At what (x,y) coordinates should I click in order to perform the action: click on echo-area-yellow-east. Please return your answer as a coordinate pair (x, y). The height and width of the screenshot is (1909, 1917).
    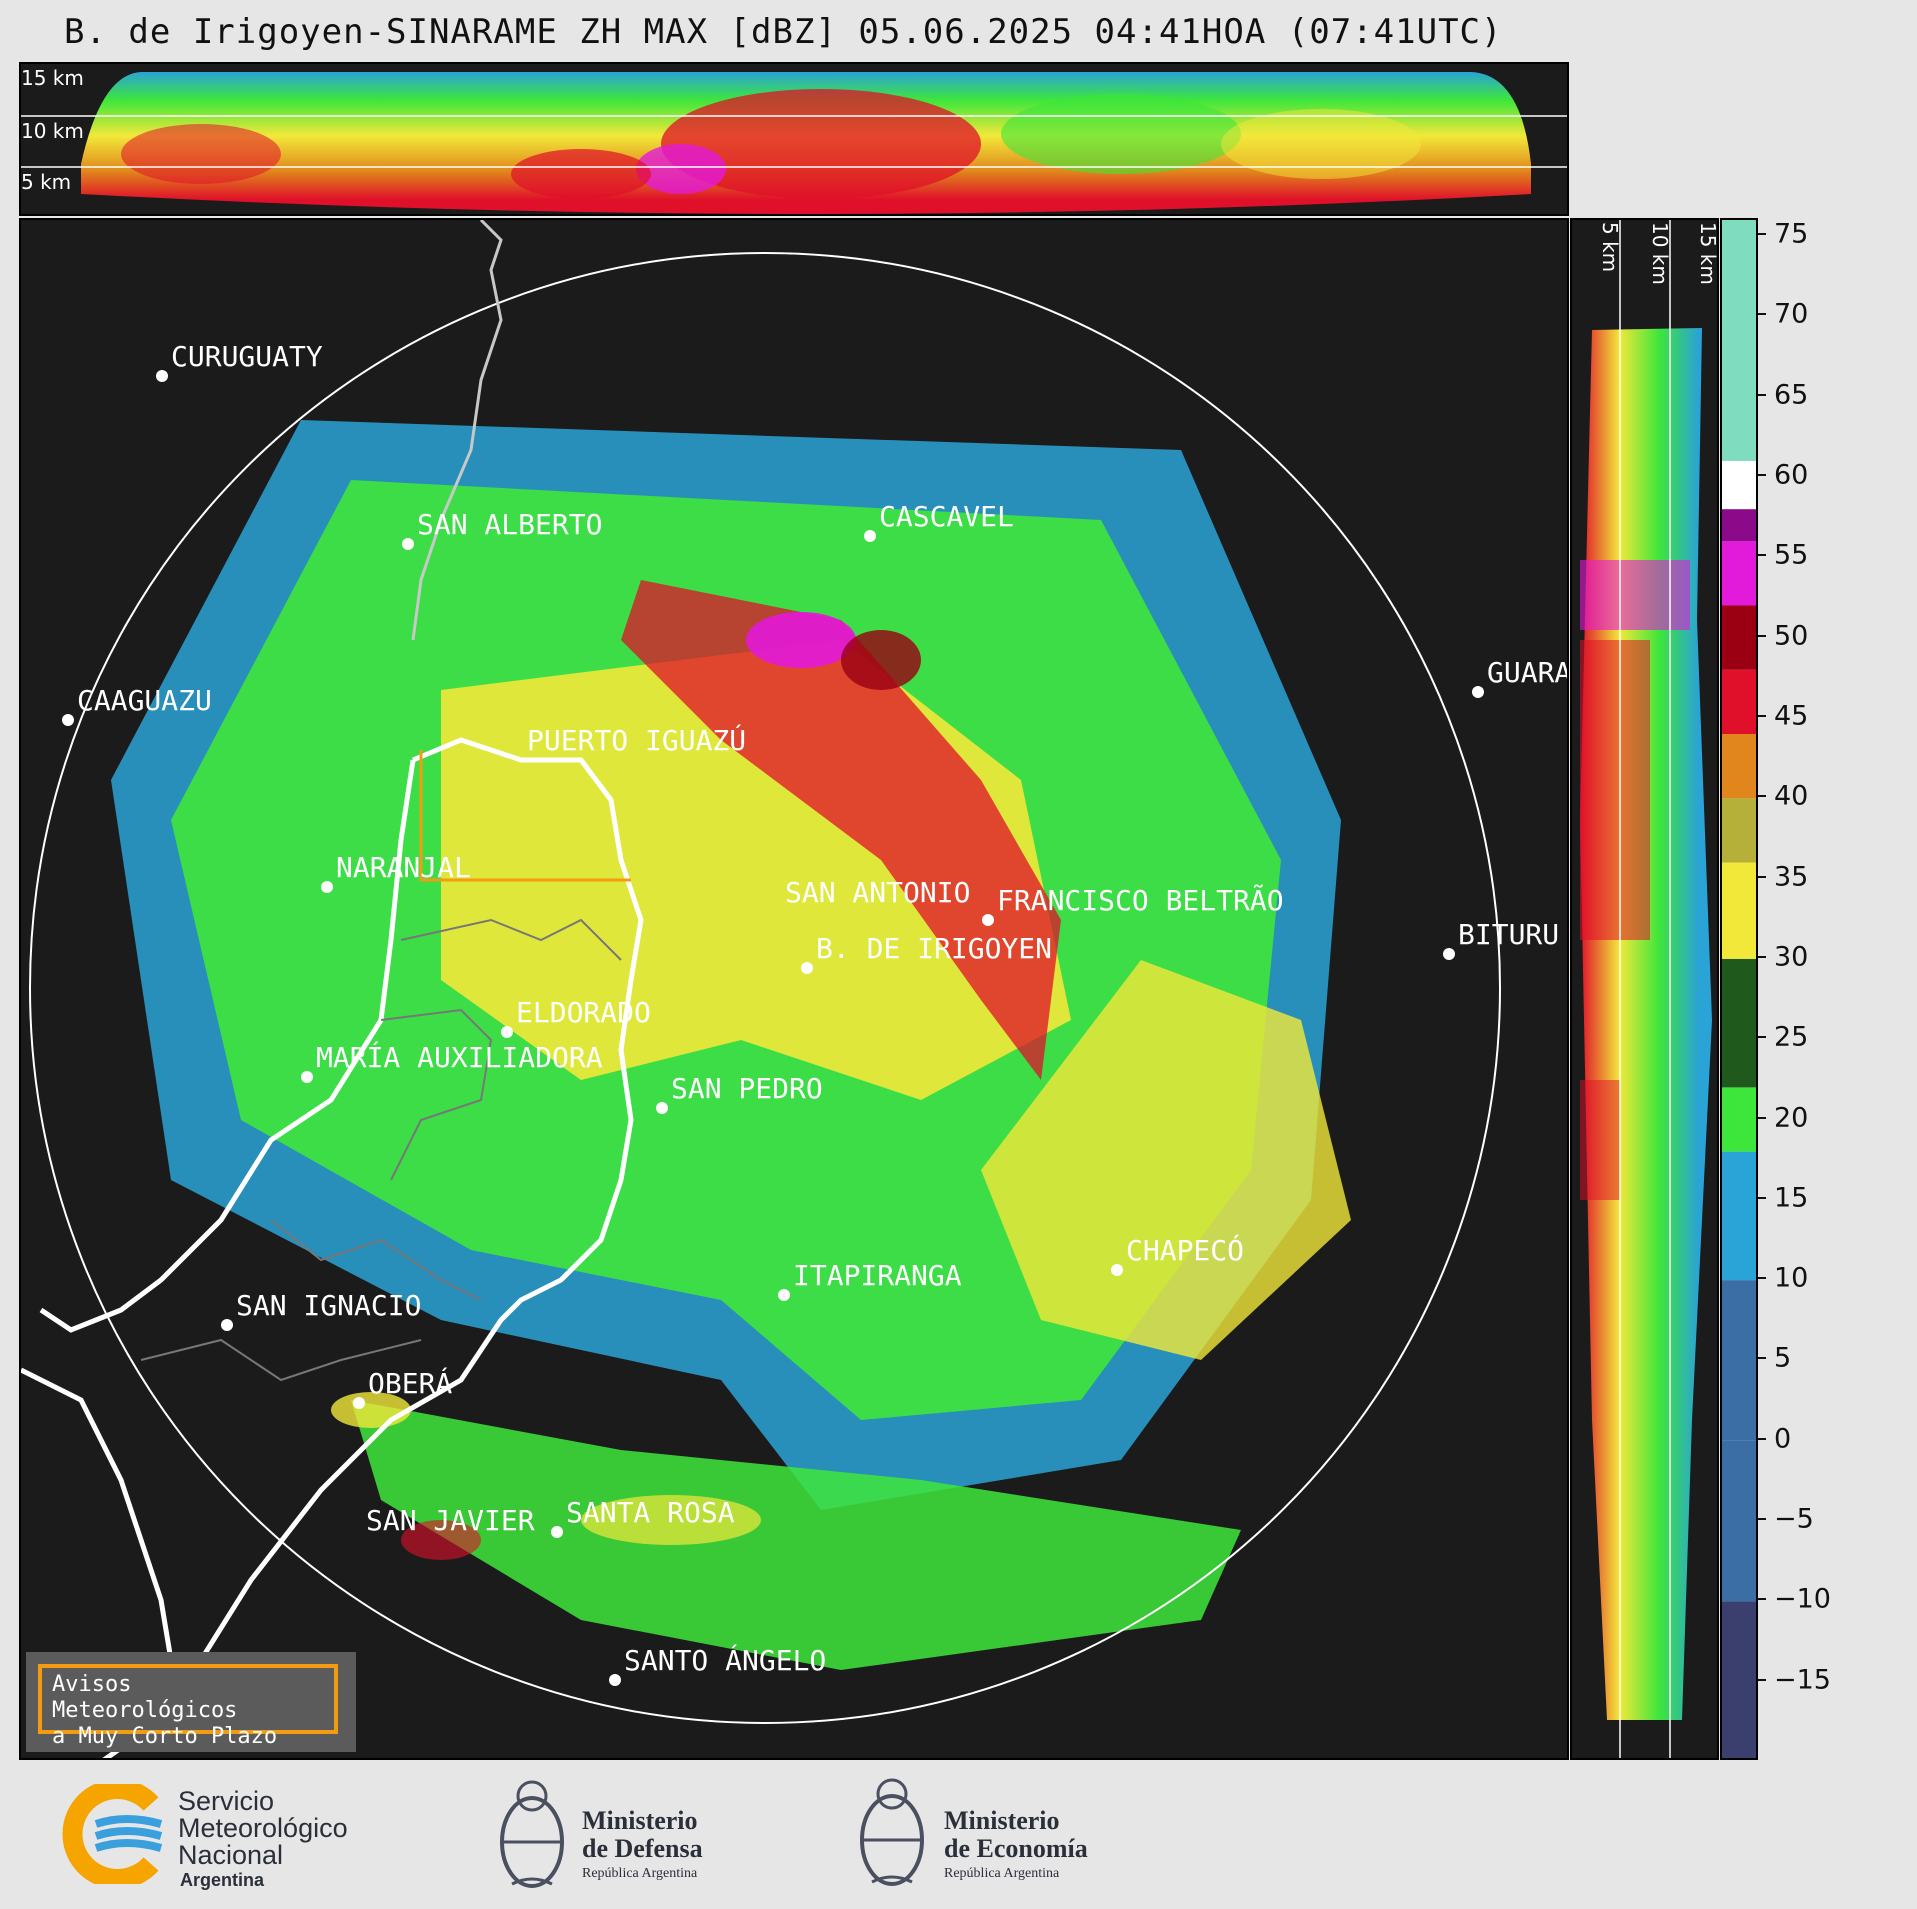
    Looking at the image, I should click on (1166, 1160).